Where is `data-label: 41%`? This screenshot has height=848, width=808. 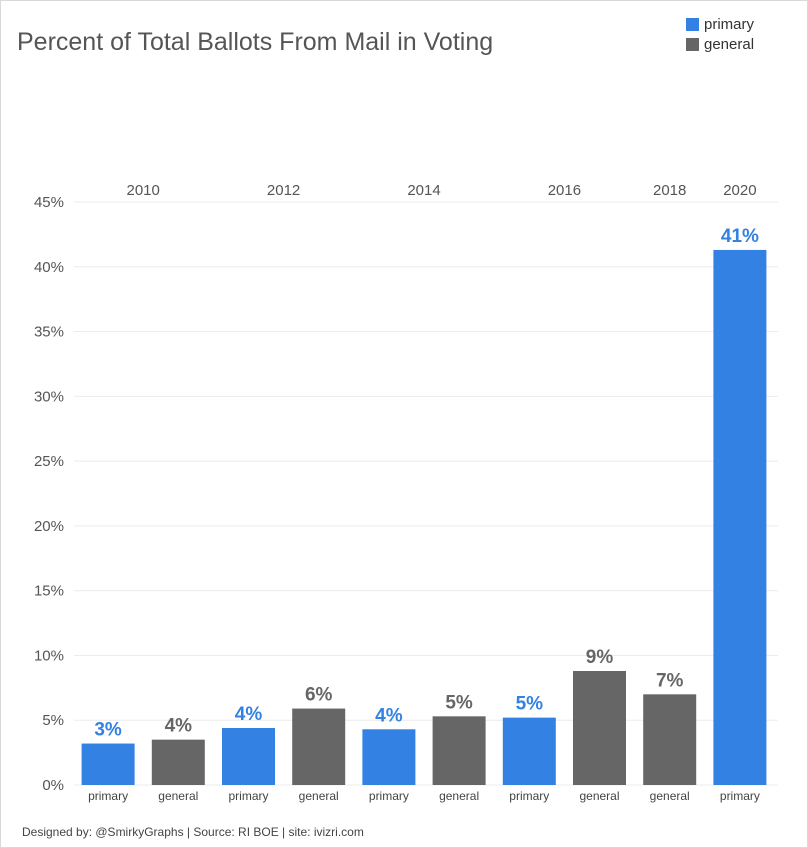
data-label: 41% is located at coordinates (740, 236).